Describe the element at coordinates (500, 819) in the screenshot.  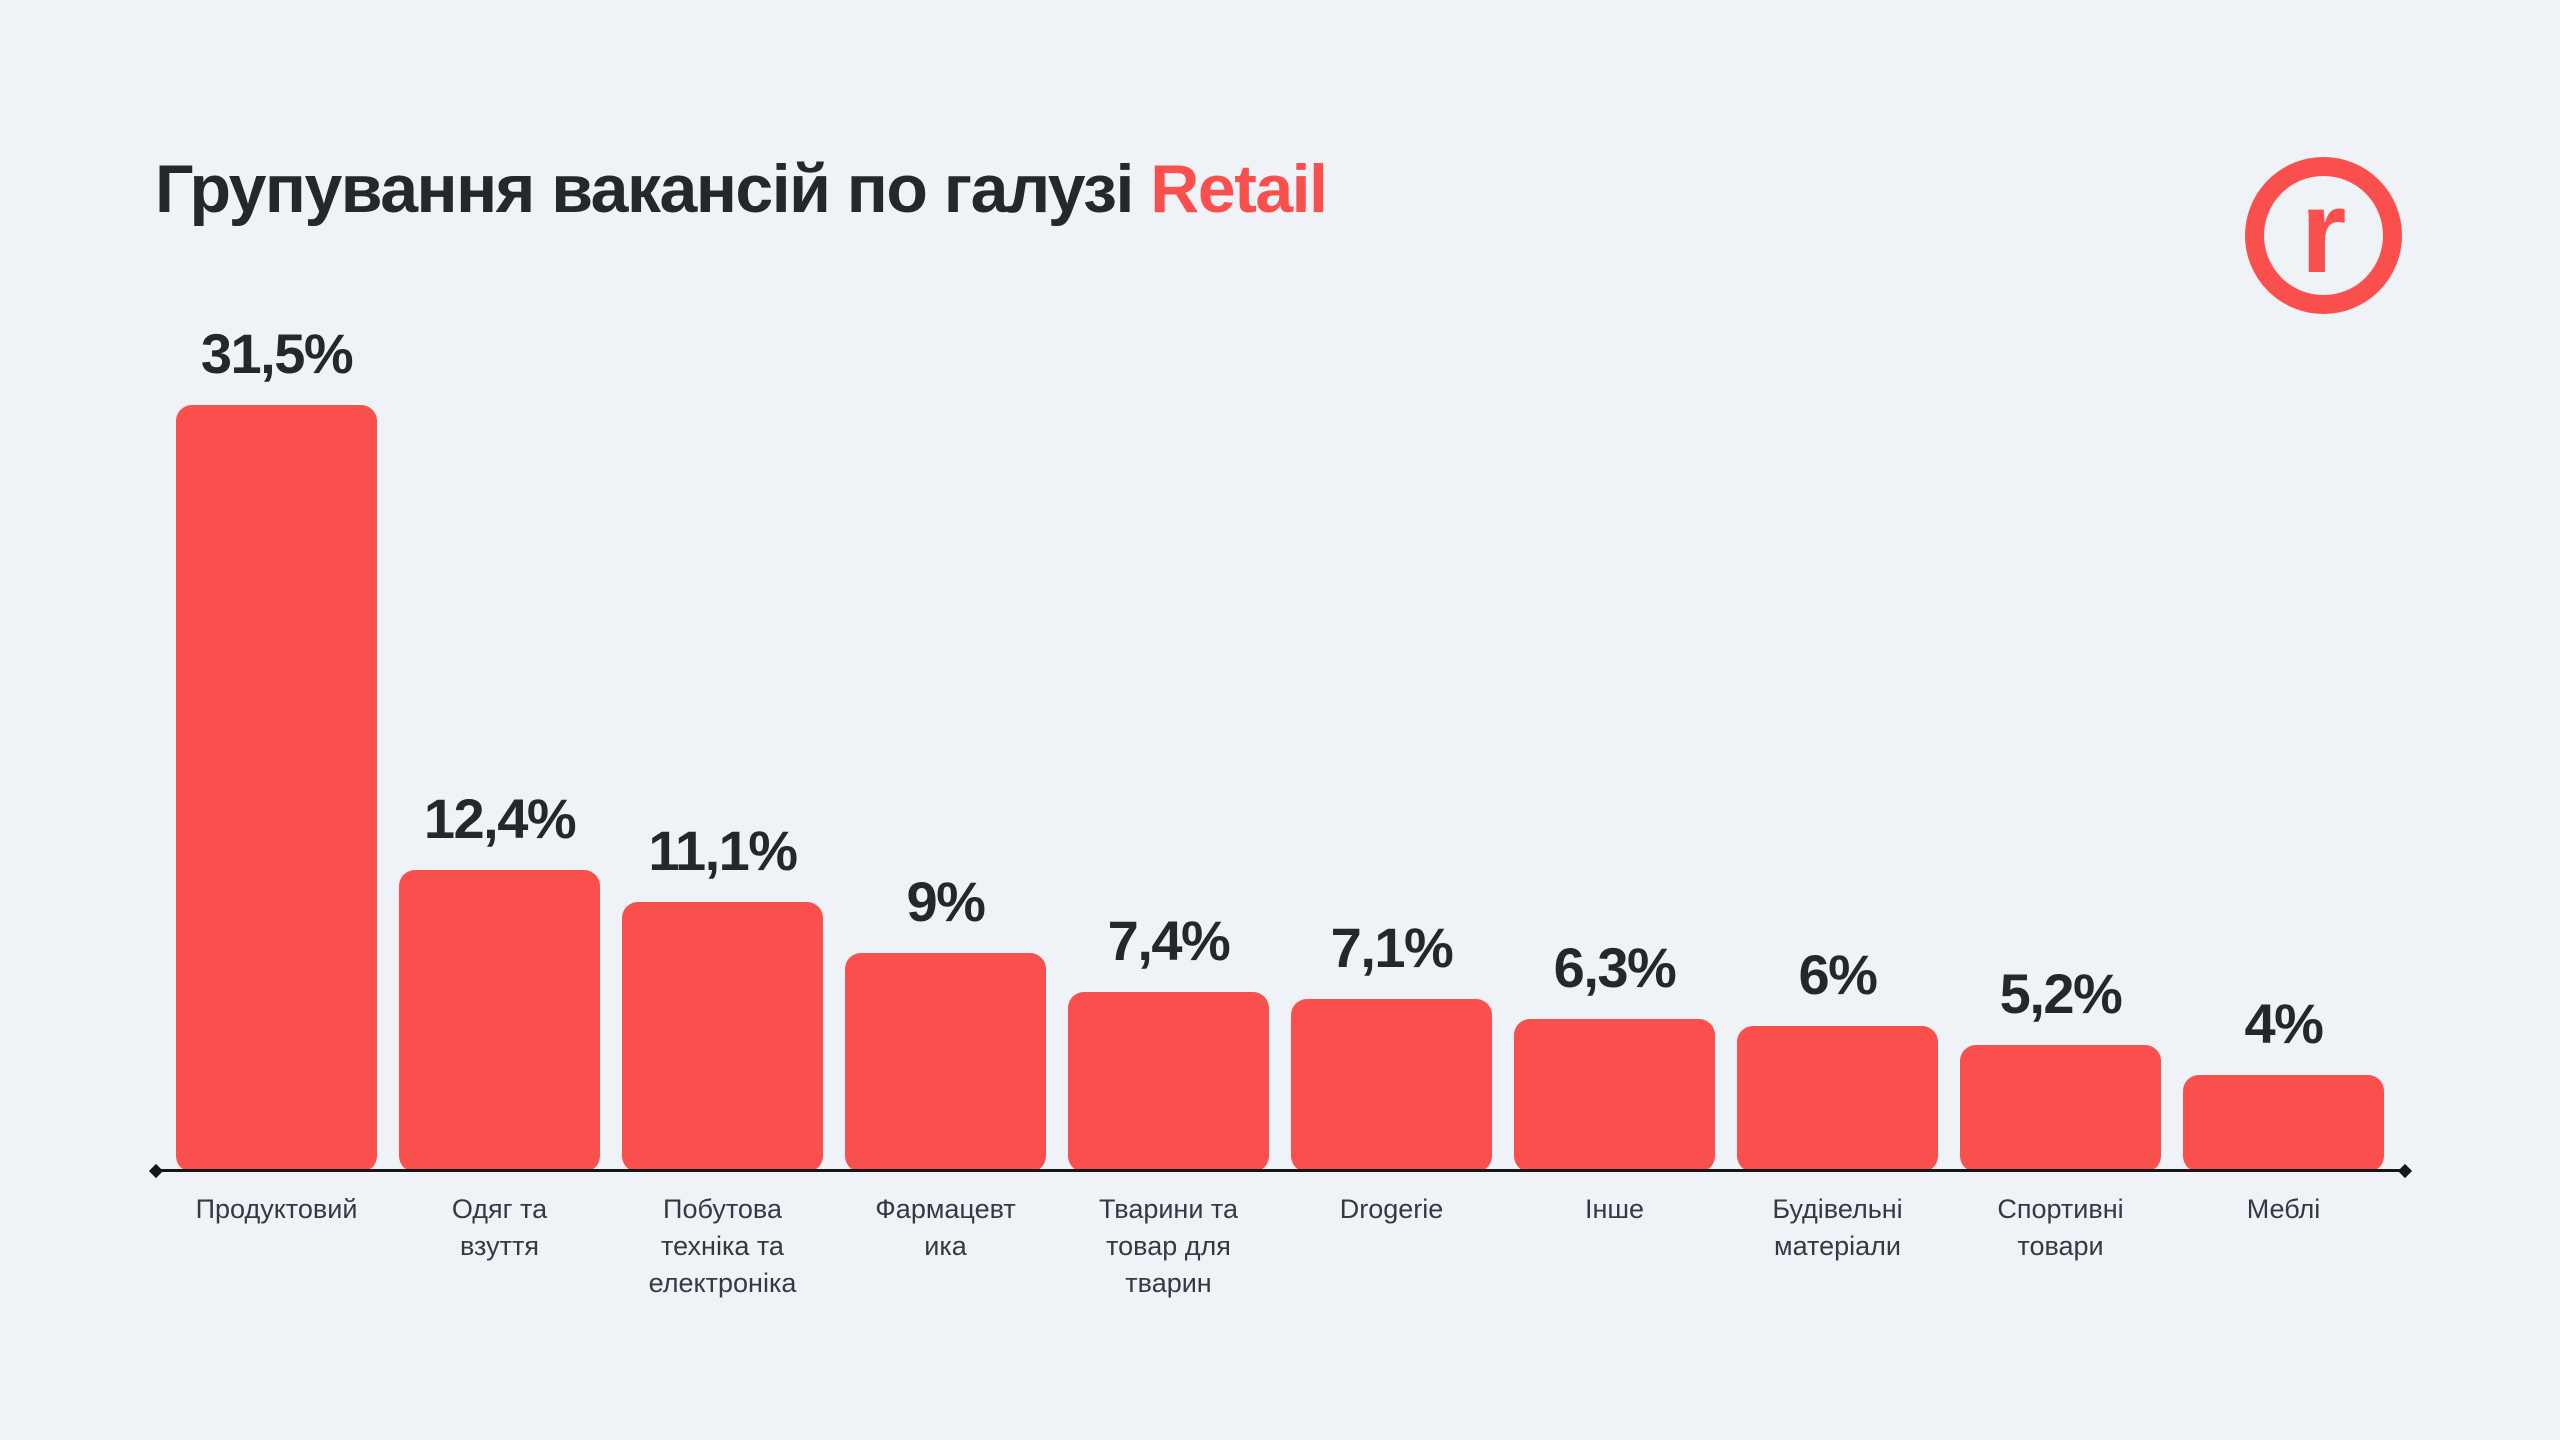
I see `bar-value-label: 12,4%` at that location.